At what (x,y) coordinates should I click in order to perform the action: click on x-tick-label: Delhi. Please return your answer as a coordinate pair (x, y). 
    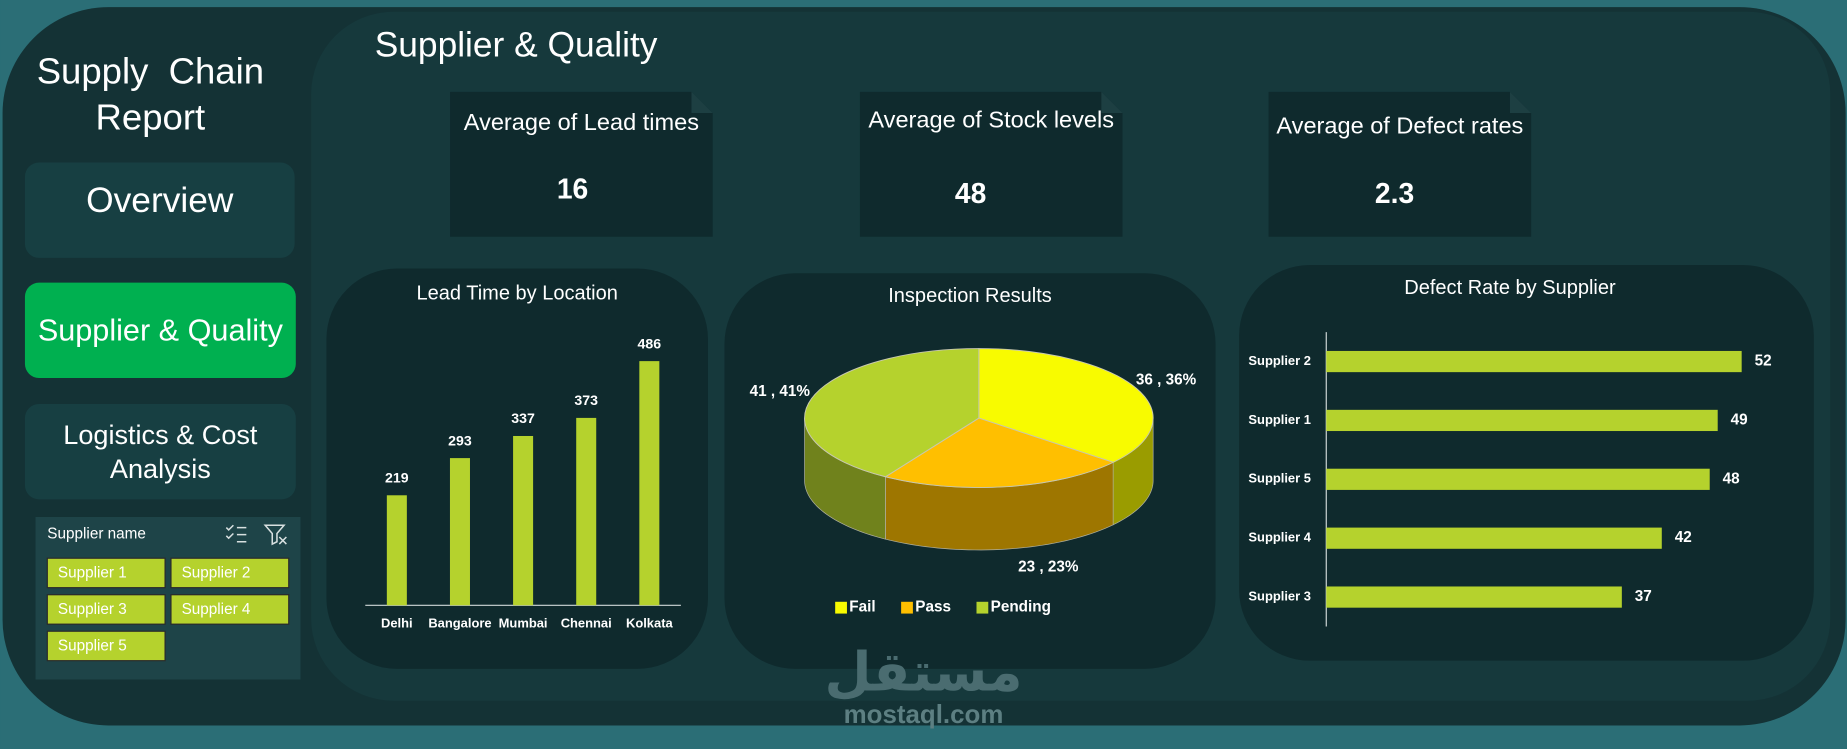
    Looking at the image, I should click on (397, 623).